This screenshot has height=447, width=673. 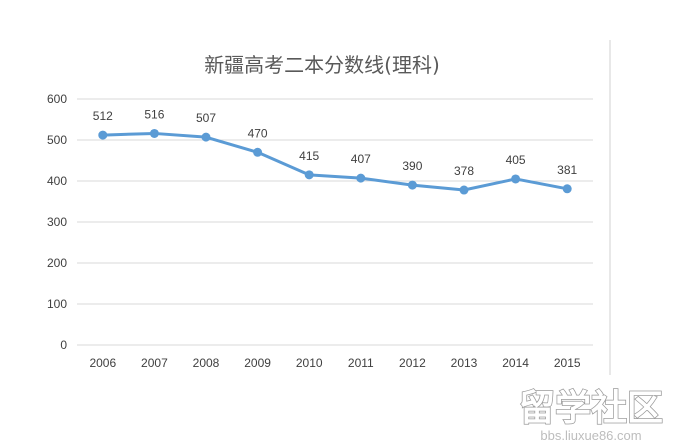 What do you see at coordinates (591, 408) in the screenshot?
I see `watermark-logo-text: 留学社区` at bounding box center [591, 408].